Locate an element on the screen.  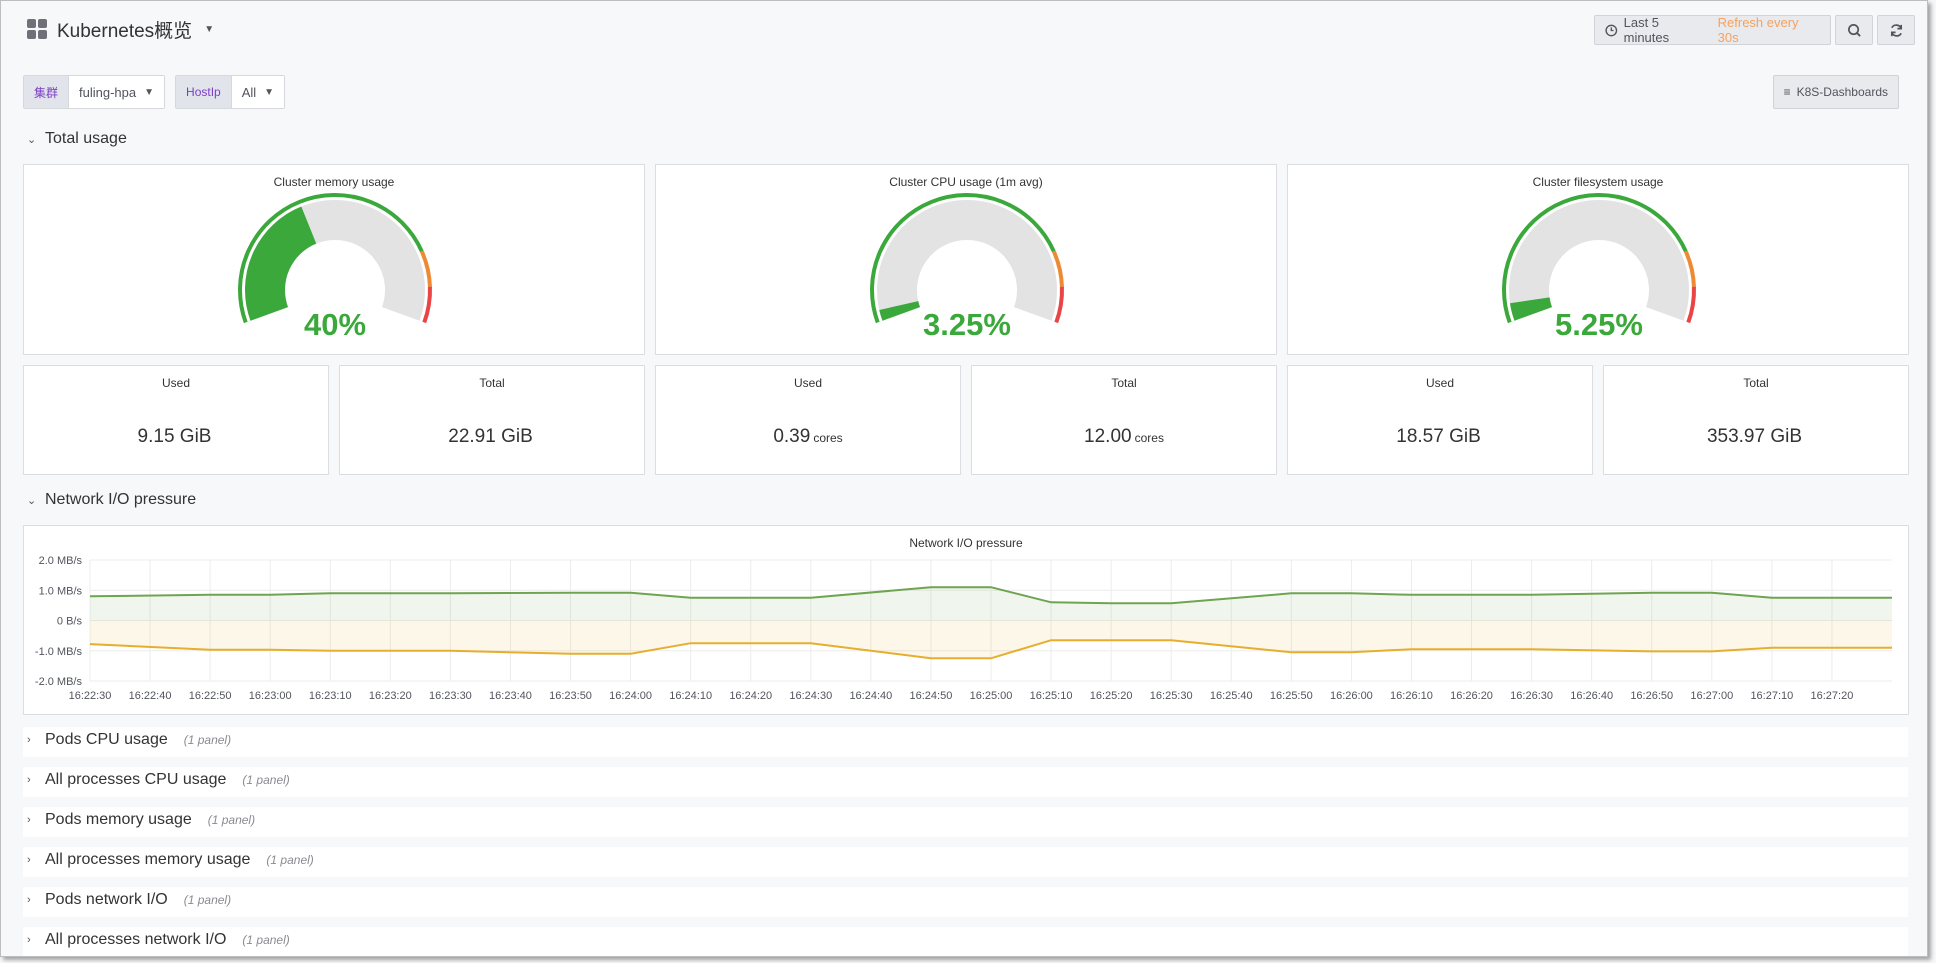
x-tick-label: 16:22:50 is located at coordinates (210, 696).